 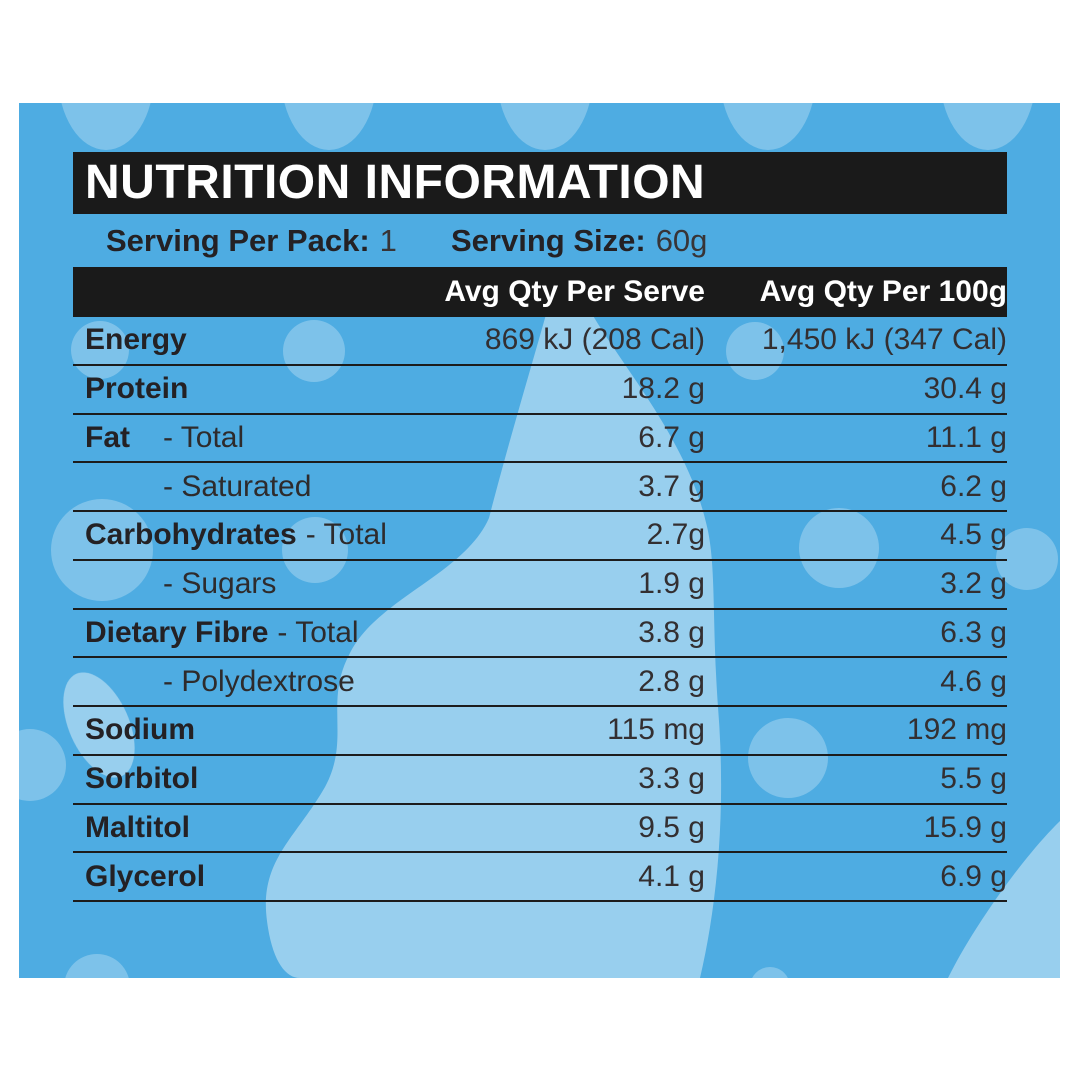 I want to click on row-label: Energy, so click(x=243, y=340).